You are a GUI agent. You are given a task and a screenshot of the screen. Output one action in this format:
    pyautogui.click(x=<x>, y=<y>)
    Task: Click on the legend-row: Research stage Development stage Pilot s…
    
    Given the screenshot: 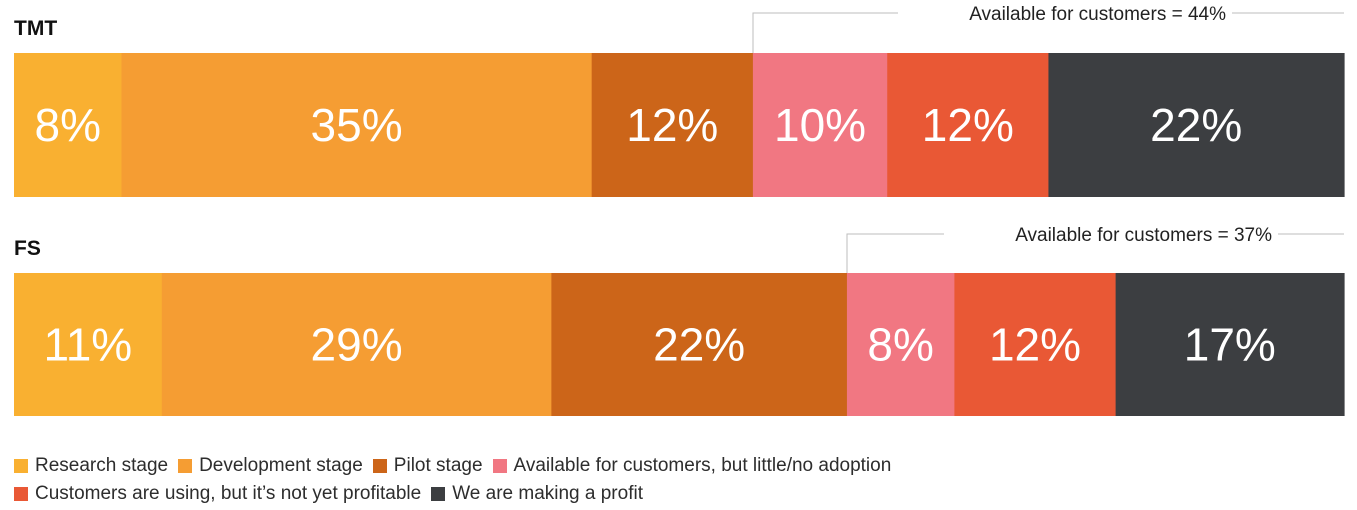 What is the action you would take?
    pyautogui.click(x=679, y=466)
    